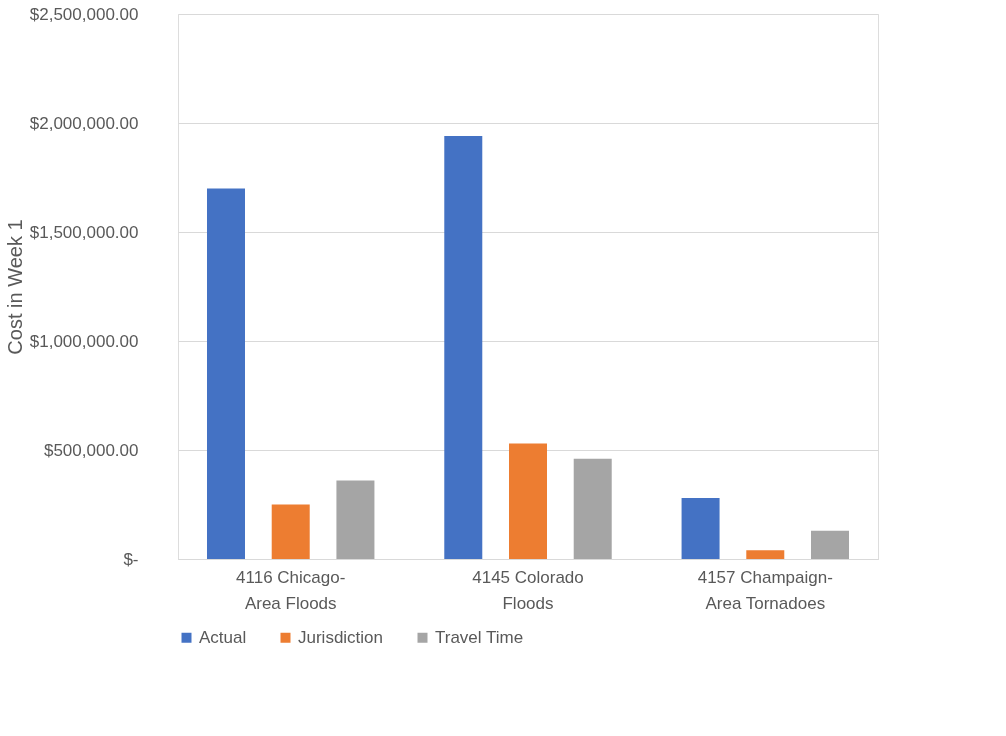 The height and width of the screenshot is (736, 1006). I want to click on x-tick-label: 4157 Champaign- Area Tornadoes, so click(765, 590).